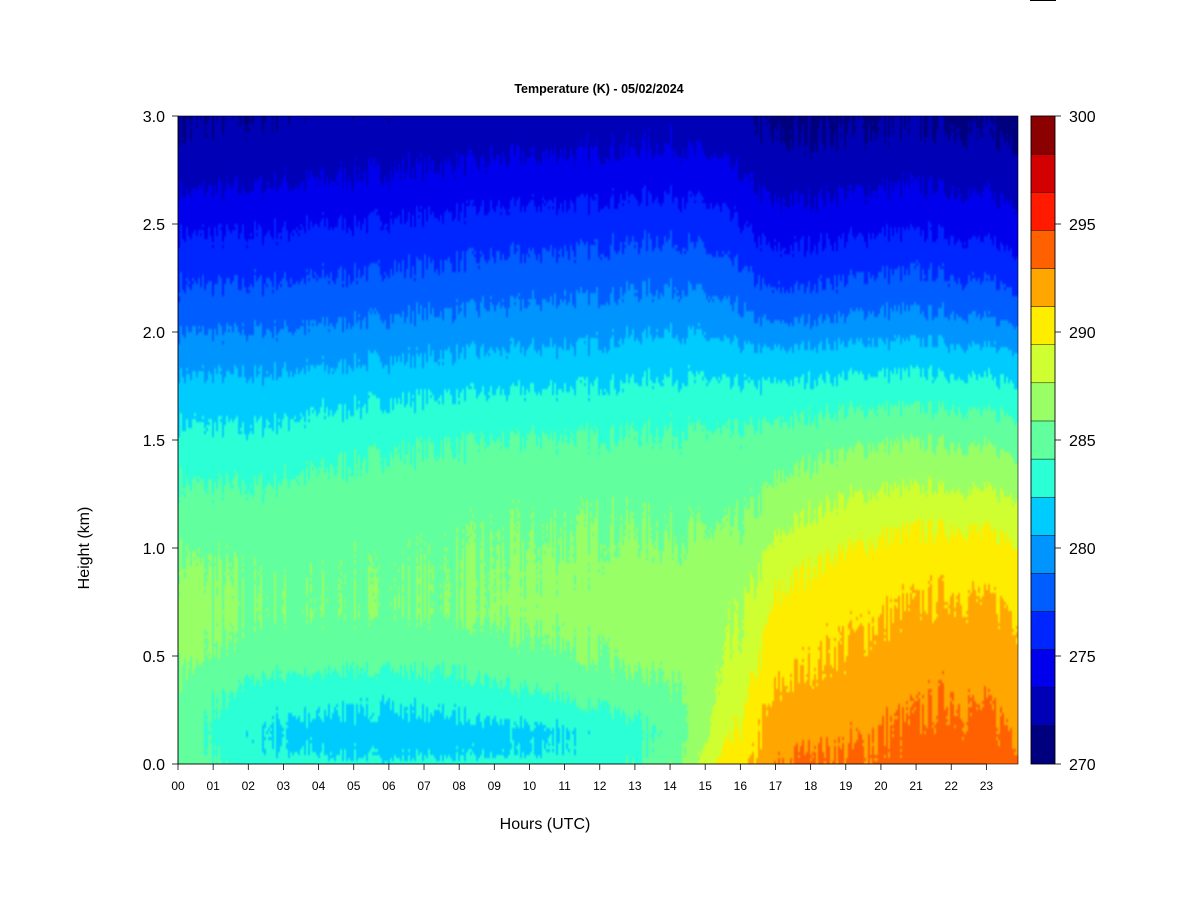 The height and width of the screenshot is (900, 1200). Describe the element at coordinates (249, 786) in the screenshot. I see `x-tick-label: 02` at that location.